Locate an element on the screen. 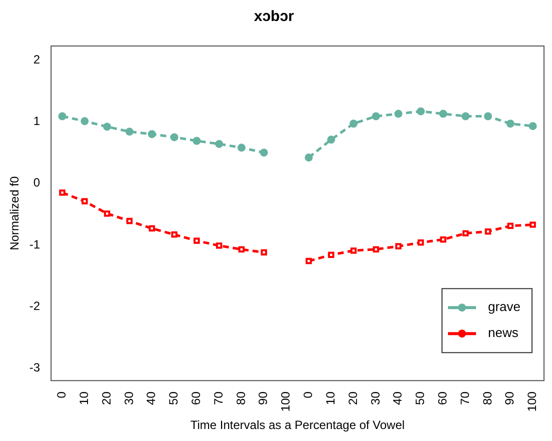 This screenshot has height=441, width=552. chart-title: xɔbɔr is located at coordinates (274, 17).